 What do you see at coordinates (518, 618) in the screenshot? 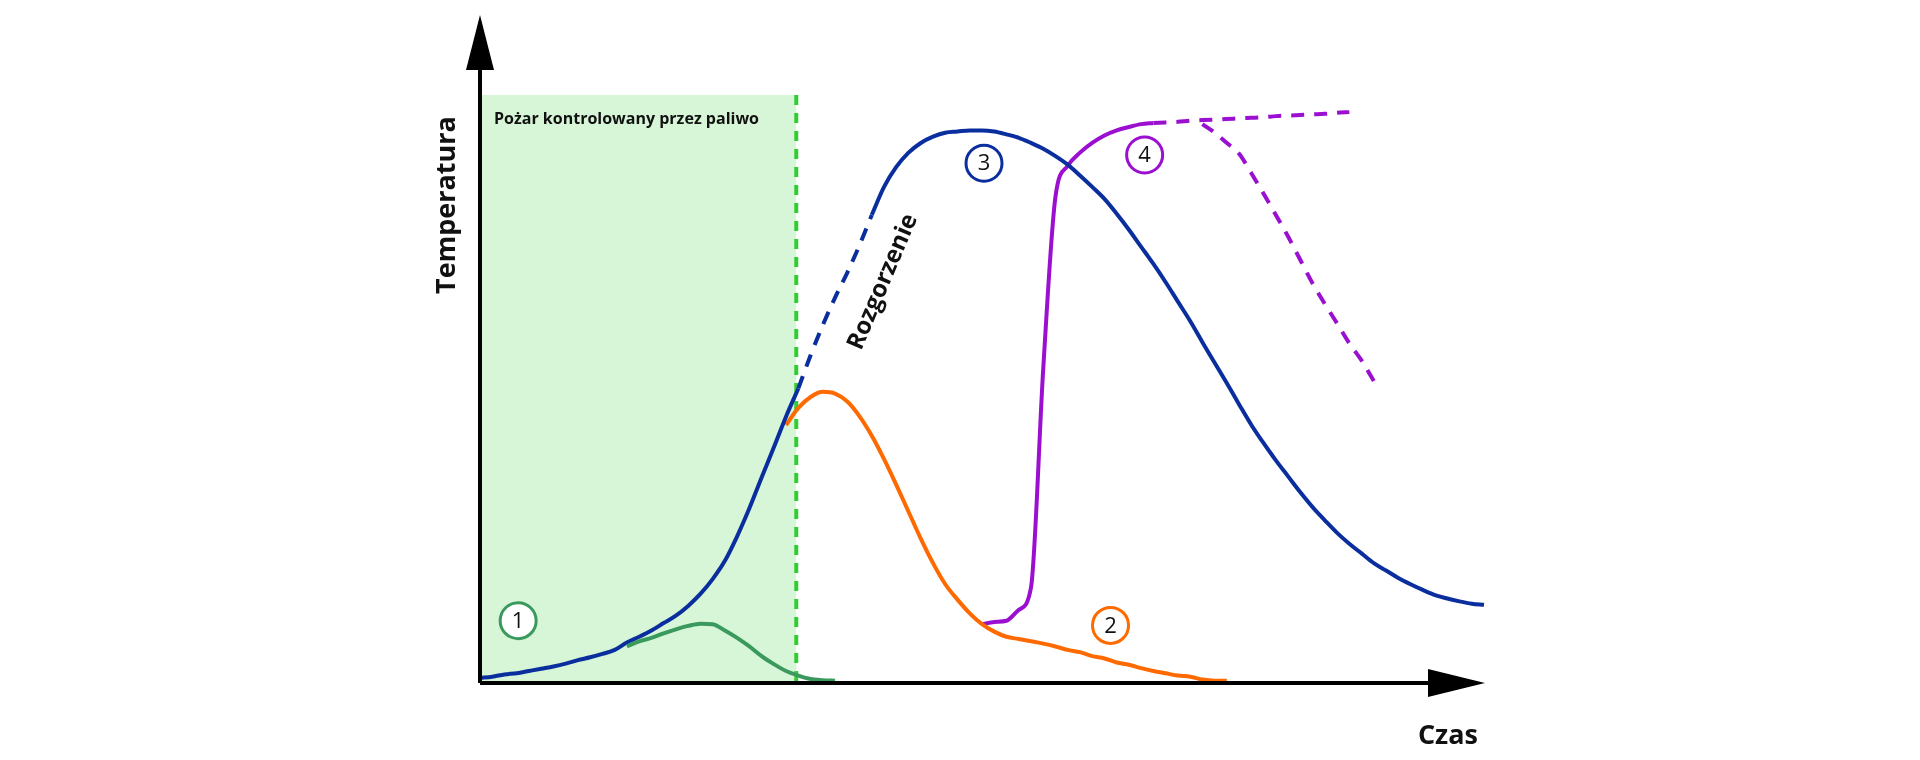
I see `text: 1` at bounding box center [518, 618].